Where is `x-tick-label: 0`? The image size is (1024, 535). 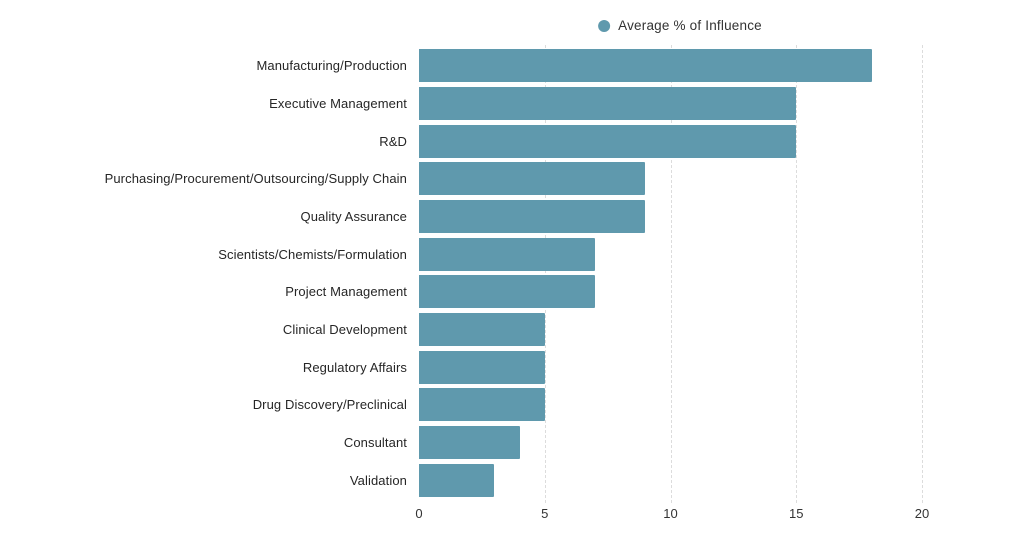
x-tick-label: 0 is located at coordinates (419, 513).